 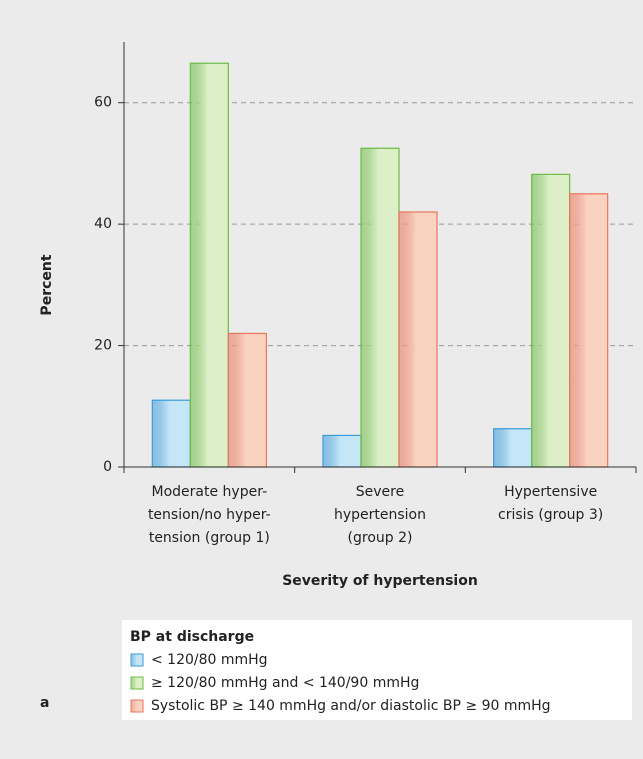 What do you see at coordinates (47, 284) in the screenshot?
I see `y-axis-title: Percent` at bounding box center [47, 284].